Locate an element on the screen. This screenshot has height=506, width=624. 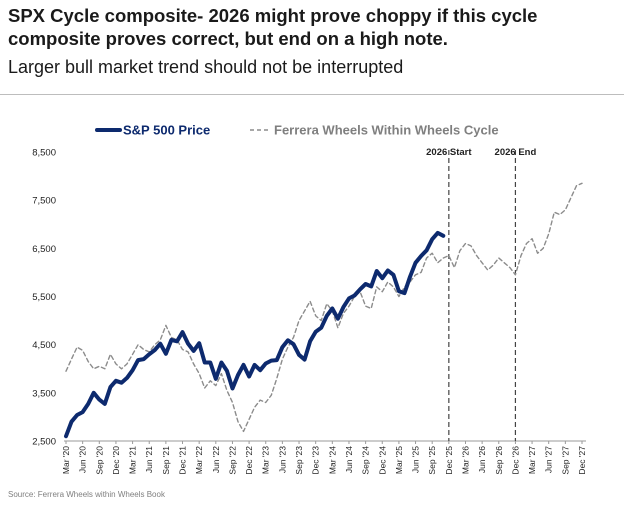
x-tick-label: Jun '23 is located at coordinates (282, 459).